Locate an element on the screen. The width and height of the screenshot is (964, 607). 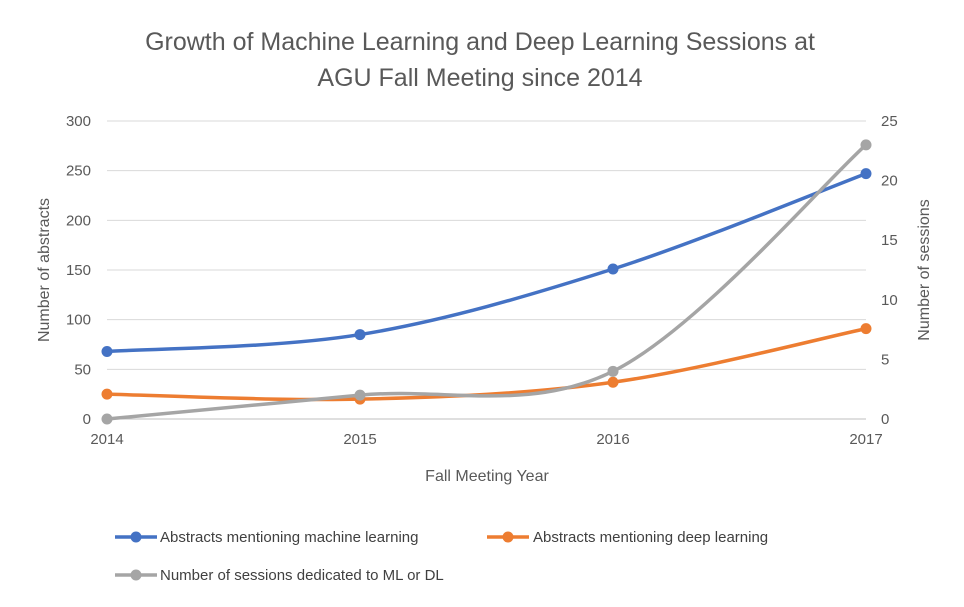
legend-item-machine-learning: Abstracts mentioning machine learning is located at coordinates (266, 537).